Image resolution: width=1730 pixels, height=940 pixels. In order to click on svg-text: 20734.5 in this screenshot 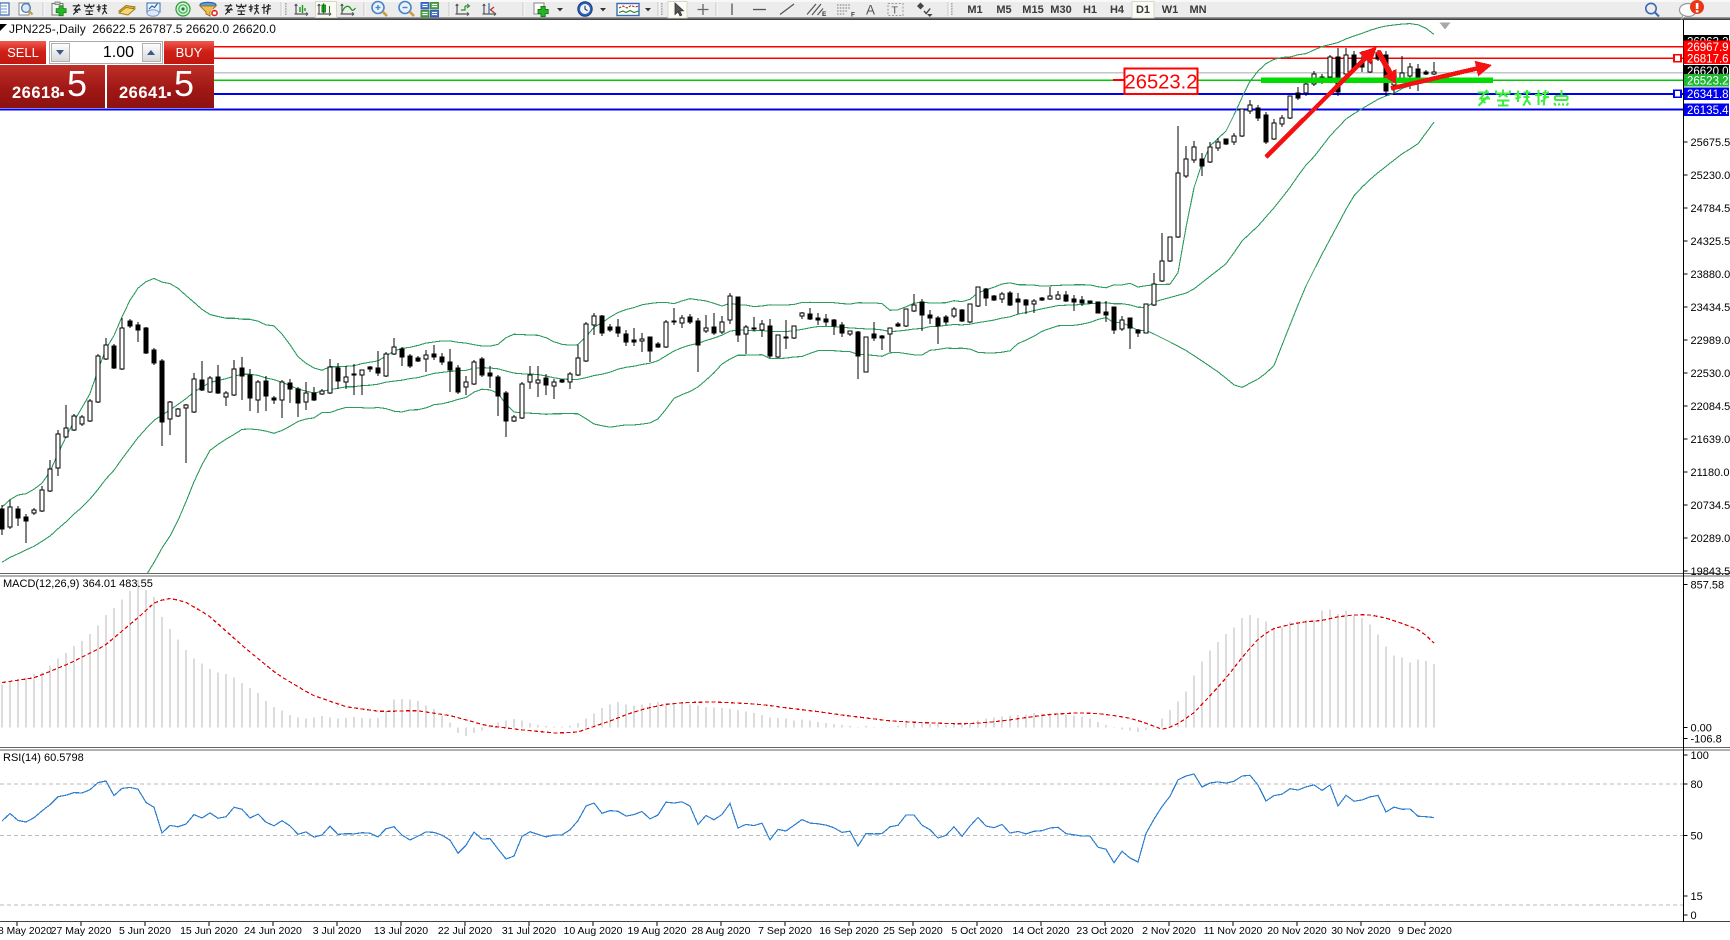, I will do `click(1710, 506)`.